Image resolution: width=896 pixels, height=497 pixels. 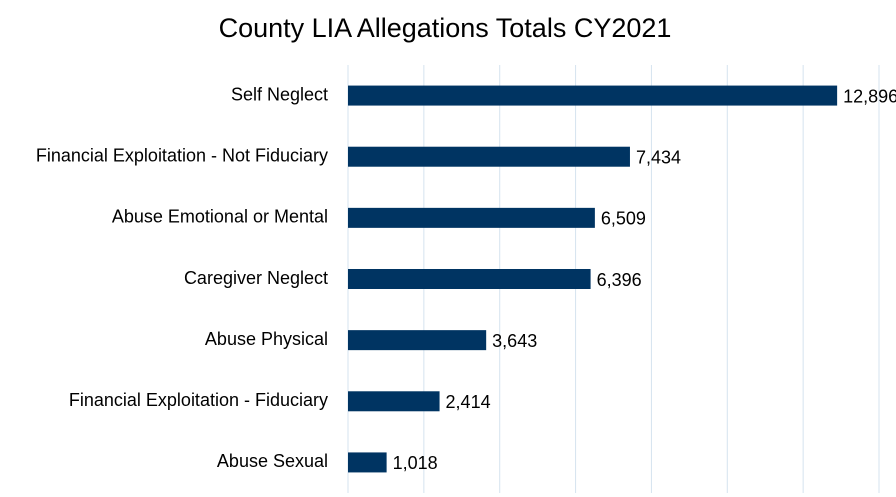 What do you see at coordinates (869, 96) in the screenshot?
I see `data-label: 12,896` at bounding box center [869, 96].